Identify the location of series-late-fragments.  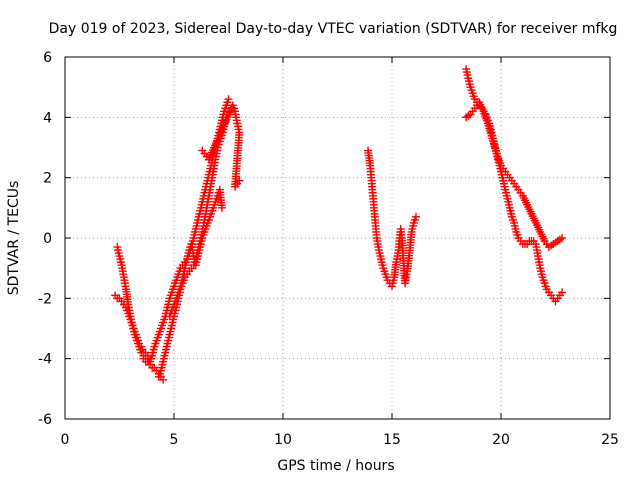
(221, 146).